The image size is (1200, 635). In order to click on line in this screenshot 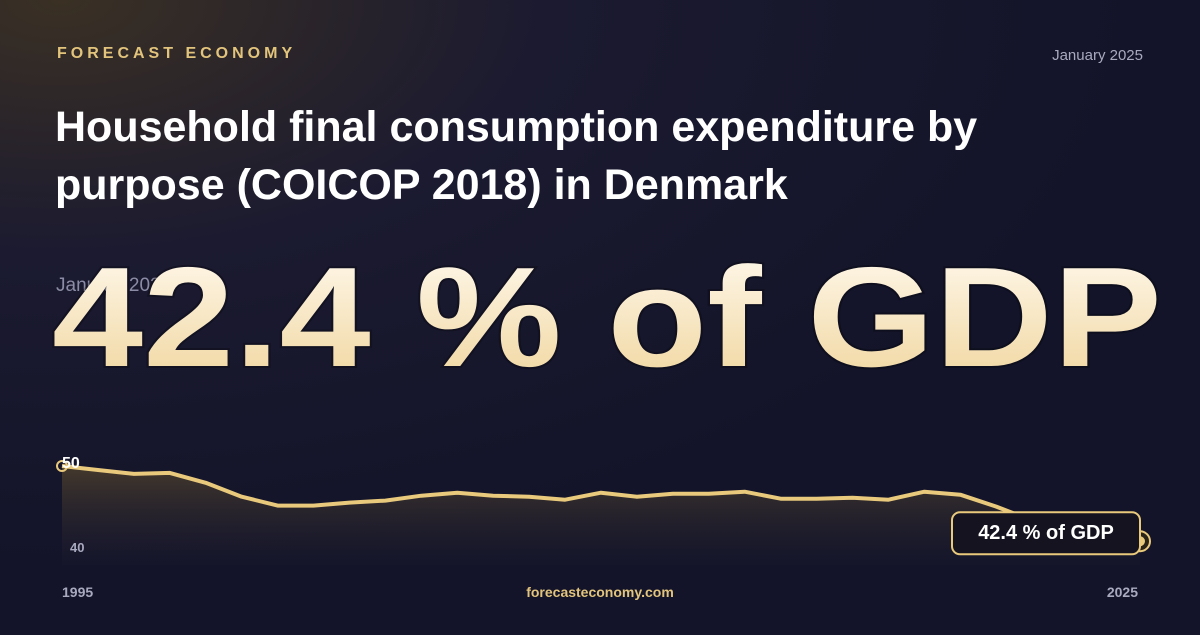, I will do `click(601, 504)`.